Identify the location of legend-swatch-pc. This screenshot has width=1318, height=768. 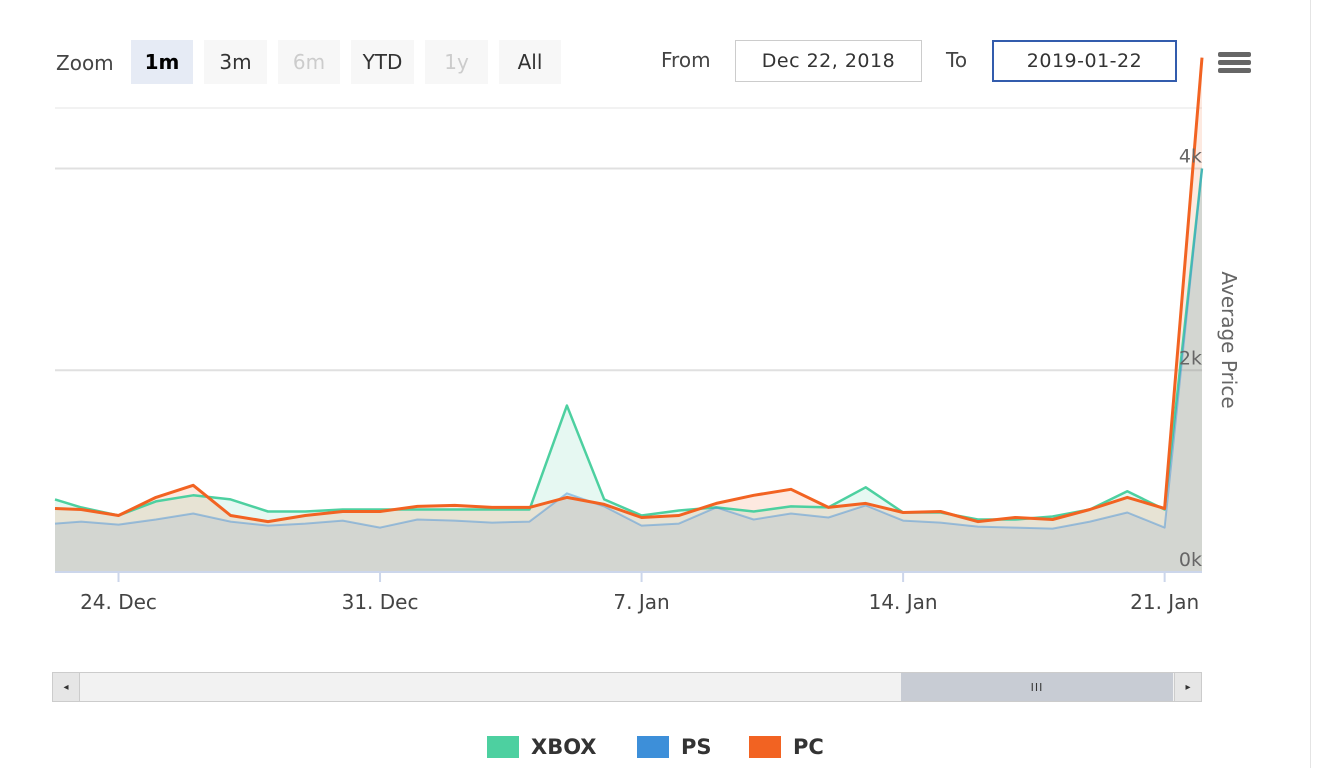
(765, 747).